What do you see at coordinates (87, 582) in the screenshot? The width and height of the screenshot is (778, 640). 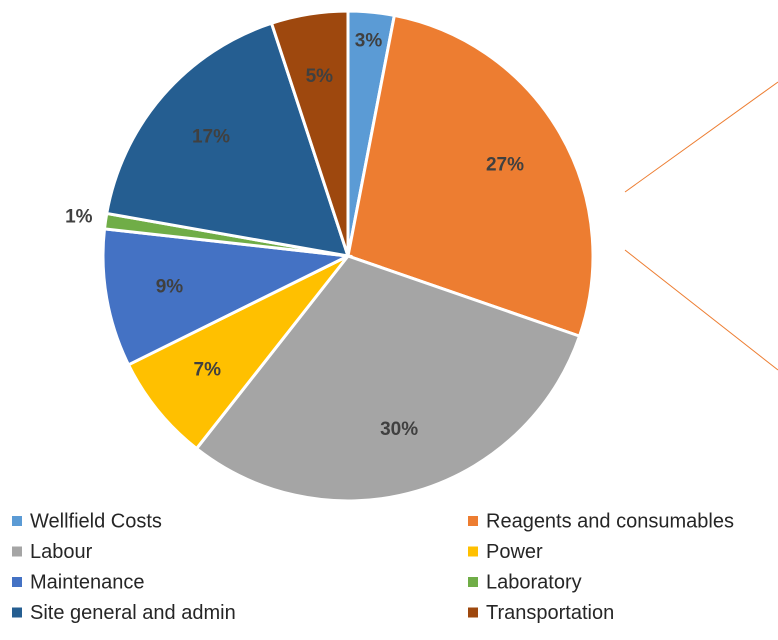 I see `legend-label: Maintenance` at bounding box center [87, 582].